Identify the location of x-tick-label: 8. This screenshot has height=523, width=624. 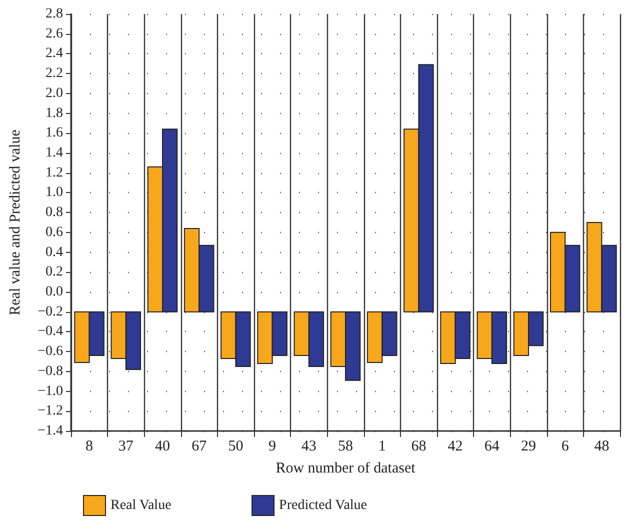
(90, 446).